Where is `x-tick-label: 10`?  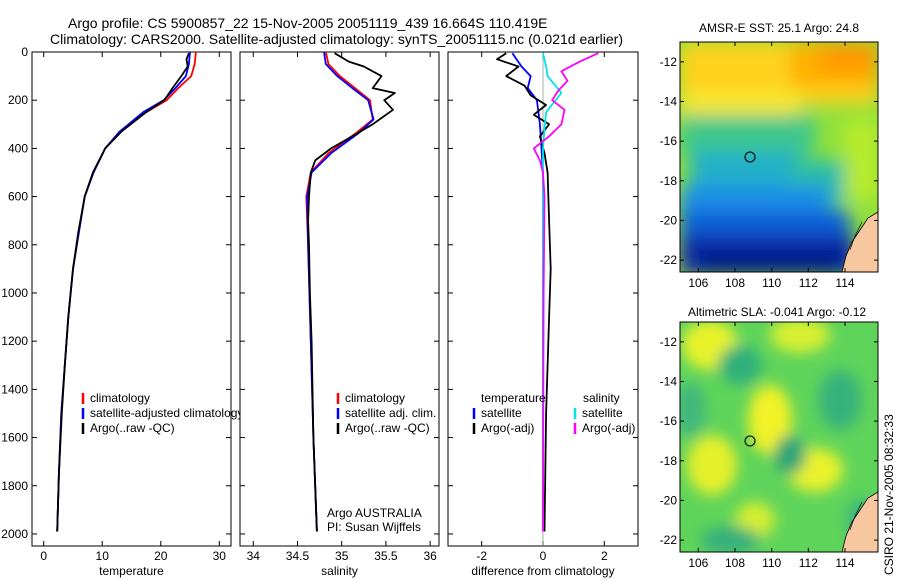 x-tick-label: 10 is located at coordinates (103, 556).